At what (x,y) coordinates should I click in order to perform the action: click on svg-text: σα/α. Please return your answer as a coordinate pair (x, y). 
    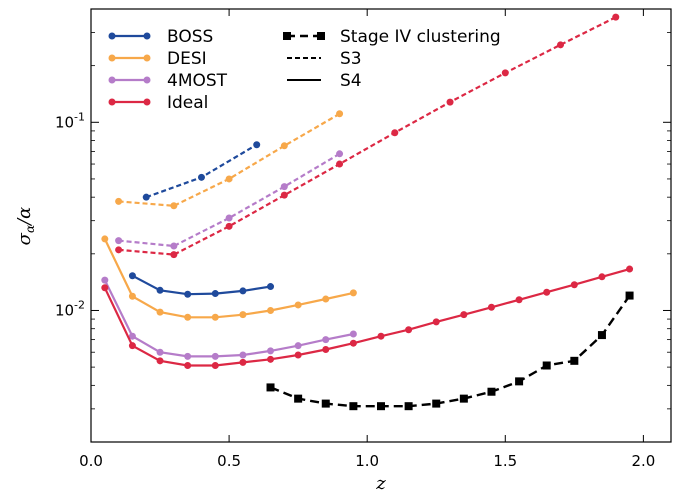
    Looking at the image, I should click on (25, 226).